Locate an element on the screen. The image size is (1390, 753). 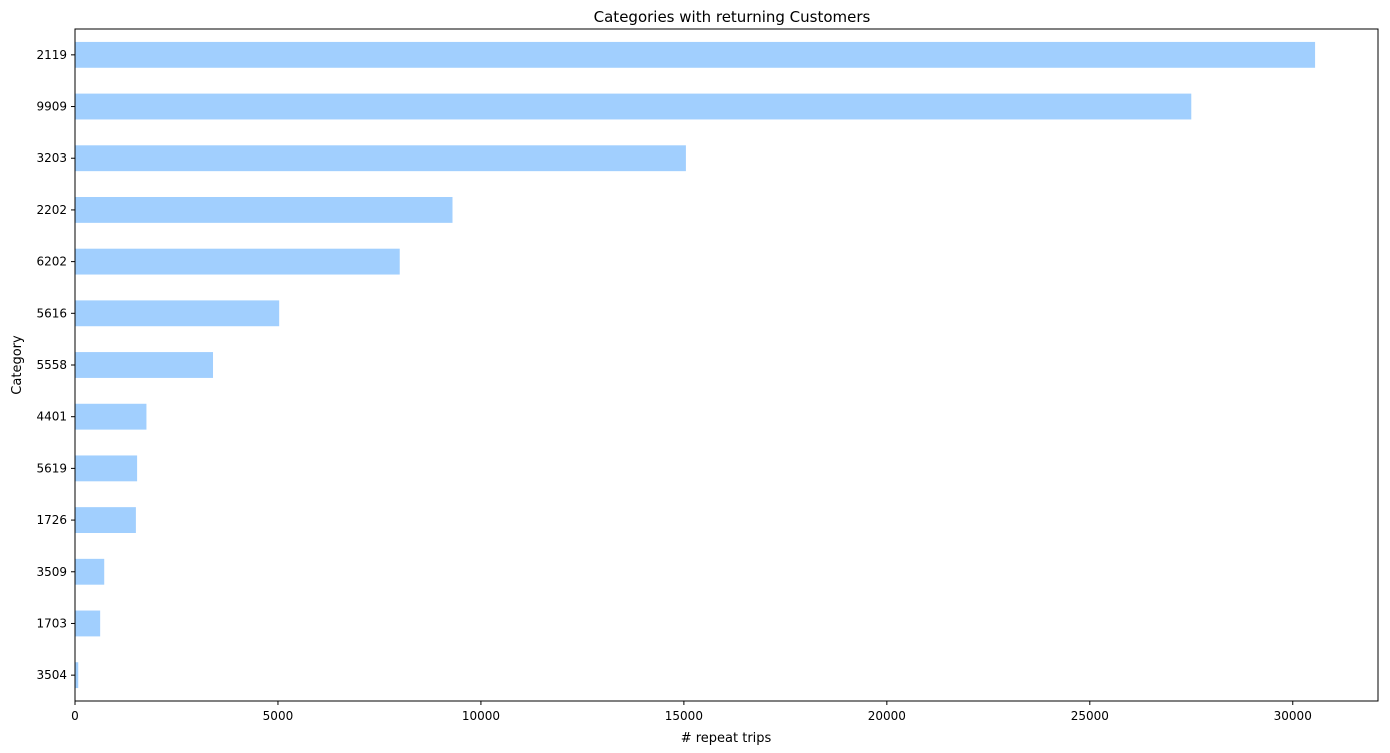
chart-title: Categories with returning Customers is located at coordinates (732, 17).